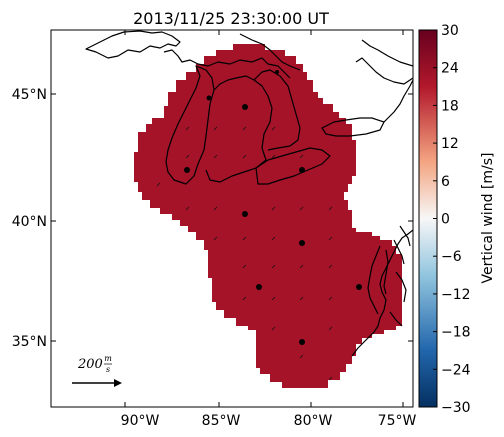  What do you see at coordinates (445, 182) in the screenshot?
I see `colorbar-tick-label: 6` at bounding box center [445, 182].